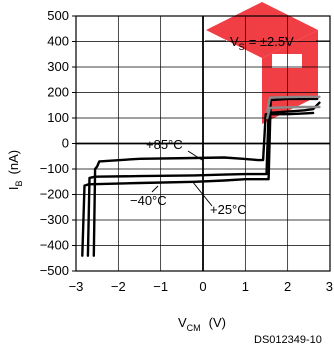 Image resolution: width=334 pixels, height=345 pixels. What do you see at coordinates (58, 15) in the screenshot?
I see `y-tick-label: 500` at bounding box center [58, 15].